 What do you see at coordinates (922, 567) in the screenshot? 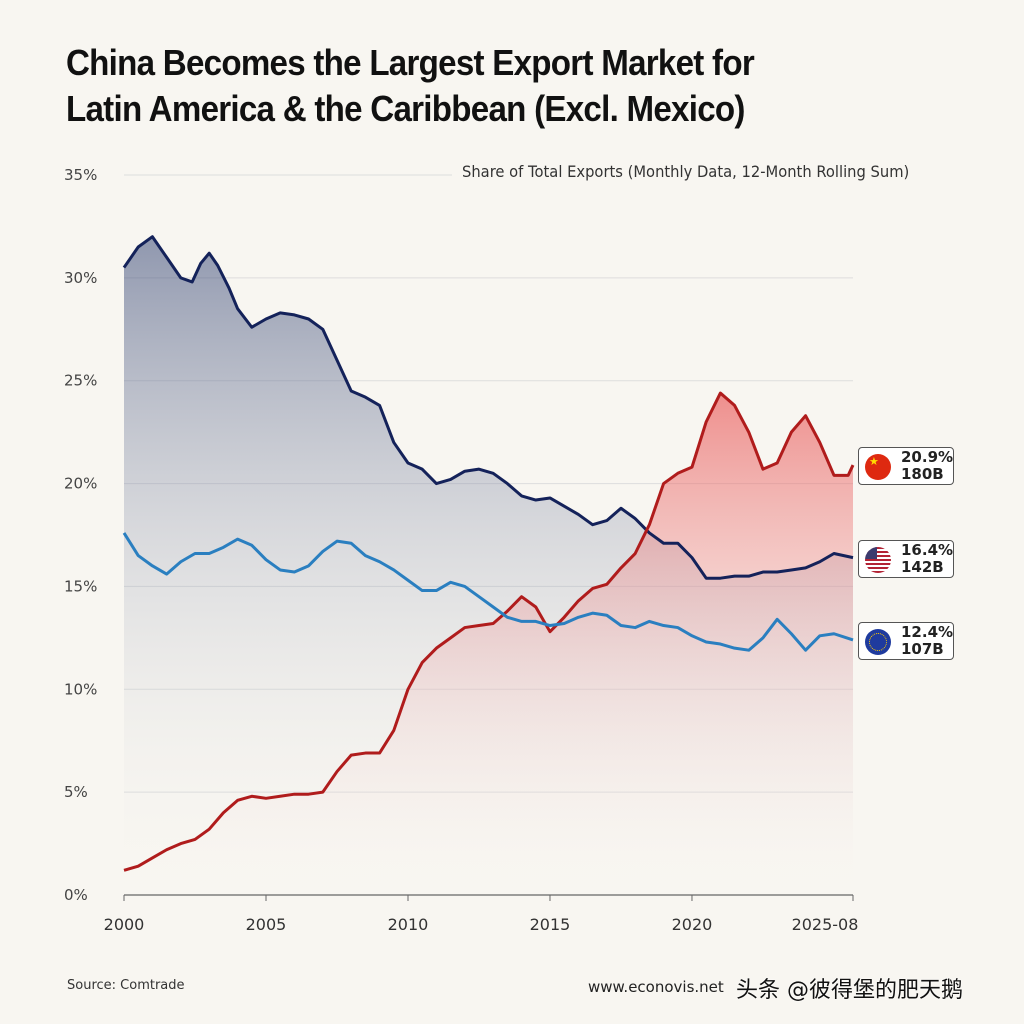
I see `us-amount: 142B` at bounding box center [922, 567].